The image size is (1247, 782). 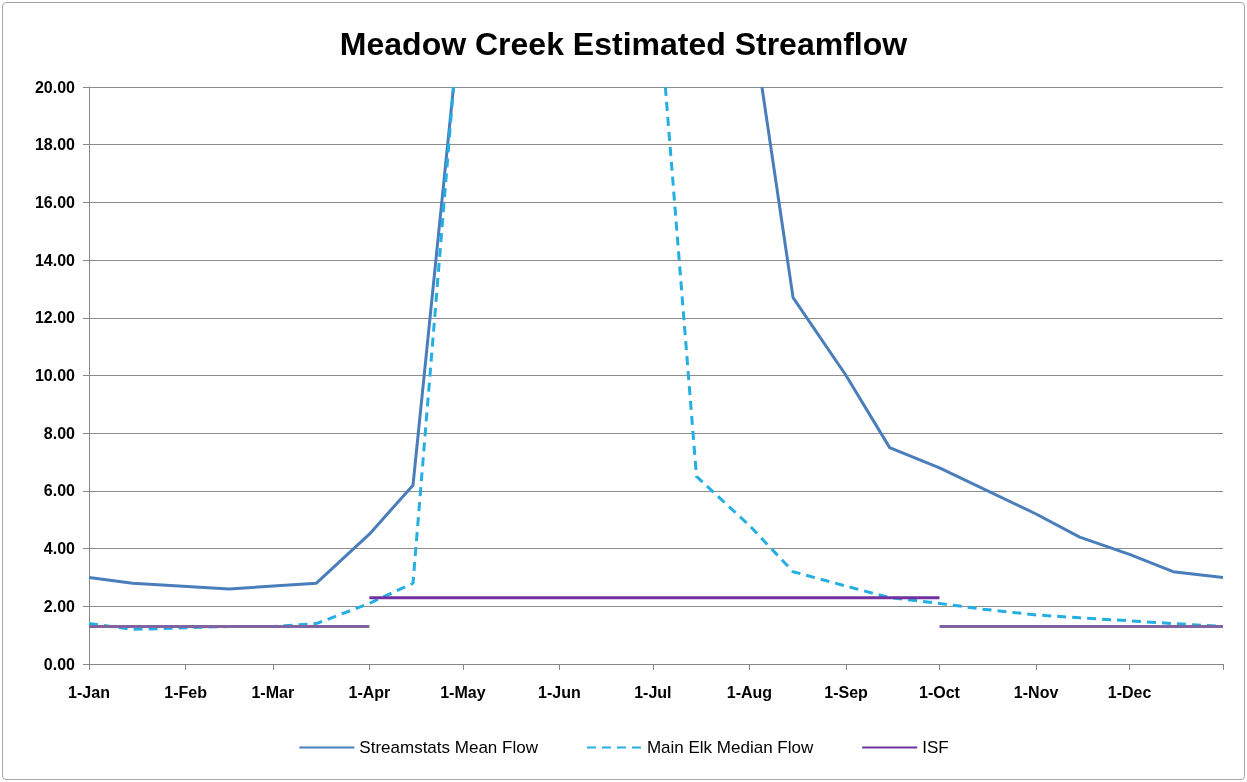 What do you see at coordinates (89, 692) in the screenshot?
I see `x-tick-label: 1-Jan` at bounding box center [89, 692].